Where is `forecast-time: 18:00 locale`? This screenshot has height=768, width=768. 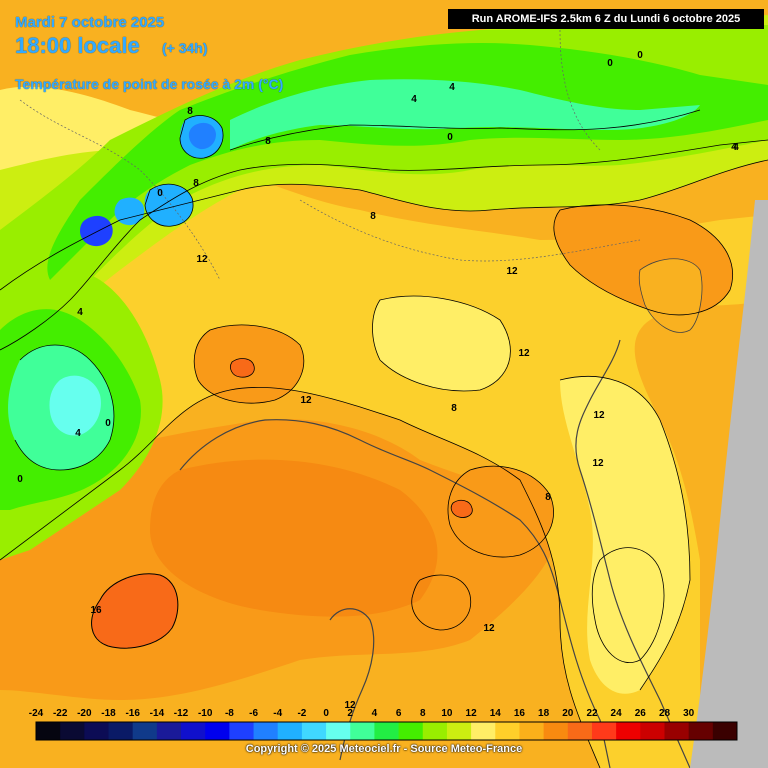
forecast-time: 18:00 locale is located at coordinates (77, 45).